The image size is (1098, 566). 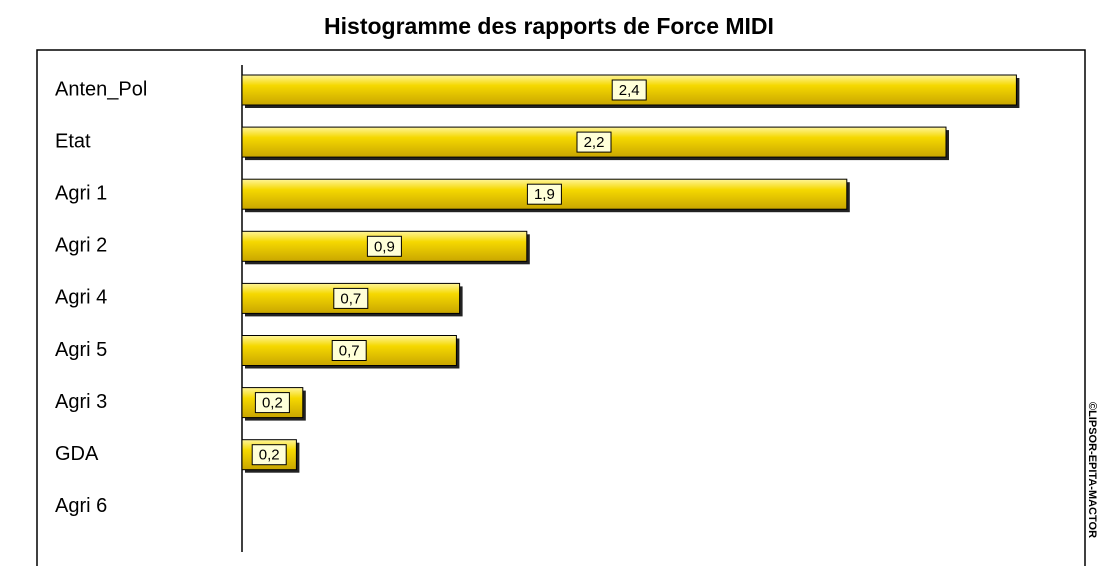 I want to click on value-label: 2,2, so click(x=594, y=142).